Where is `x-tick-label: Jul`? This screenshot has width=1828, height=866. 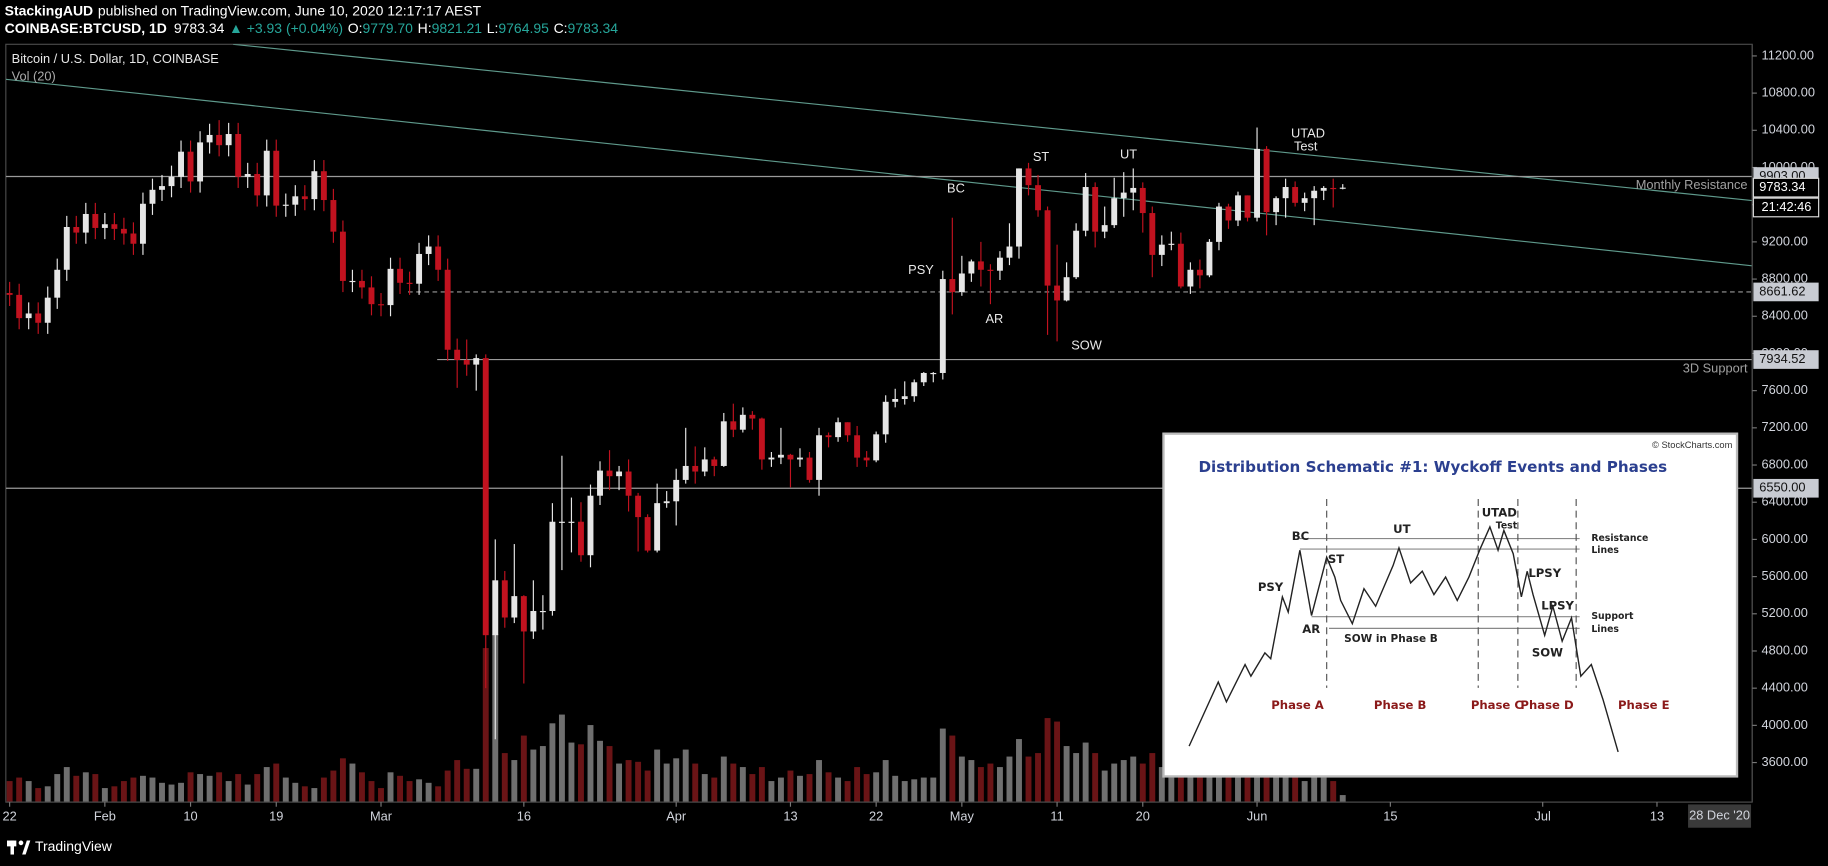
x-tick-label: Jul is located at coordinates (1543, 816).